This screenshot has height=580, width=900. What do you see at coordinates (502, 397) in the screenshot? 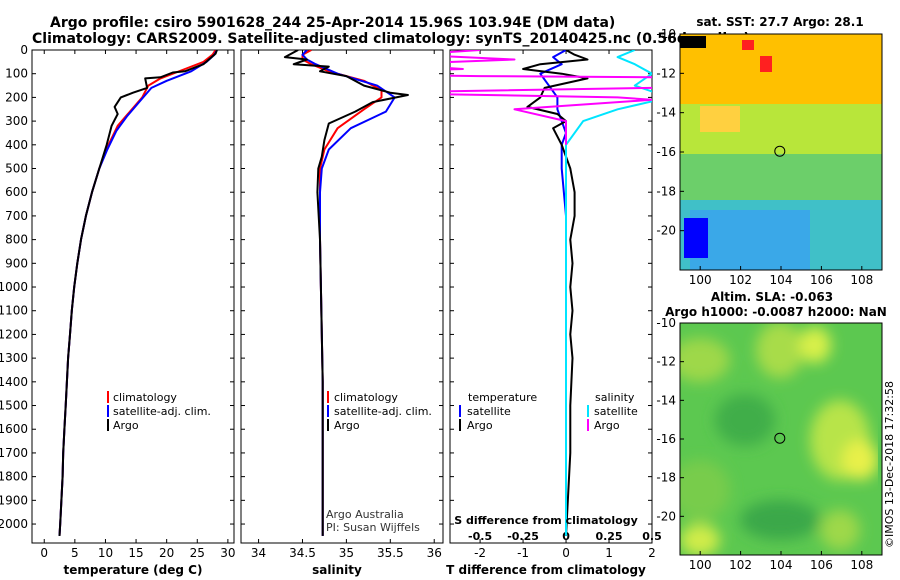
I see `legend-temperature-title: temperature` at bounding box center [502, 397].